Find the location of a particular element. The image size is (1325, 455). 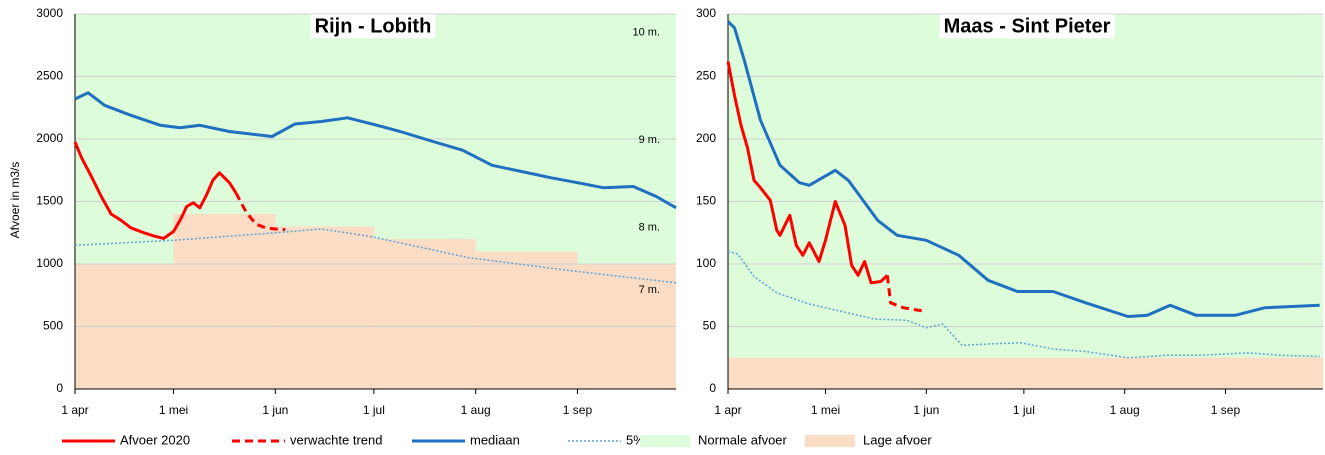

y-tick-label: 500 is located at coordinates (53, 326).